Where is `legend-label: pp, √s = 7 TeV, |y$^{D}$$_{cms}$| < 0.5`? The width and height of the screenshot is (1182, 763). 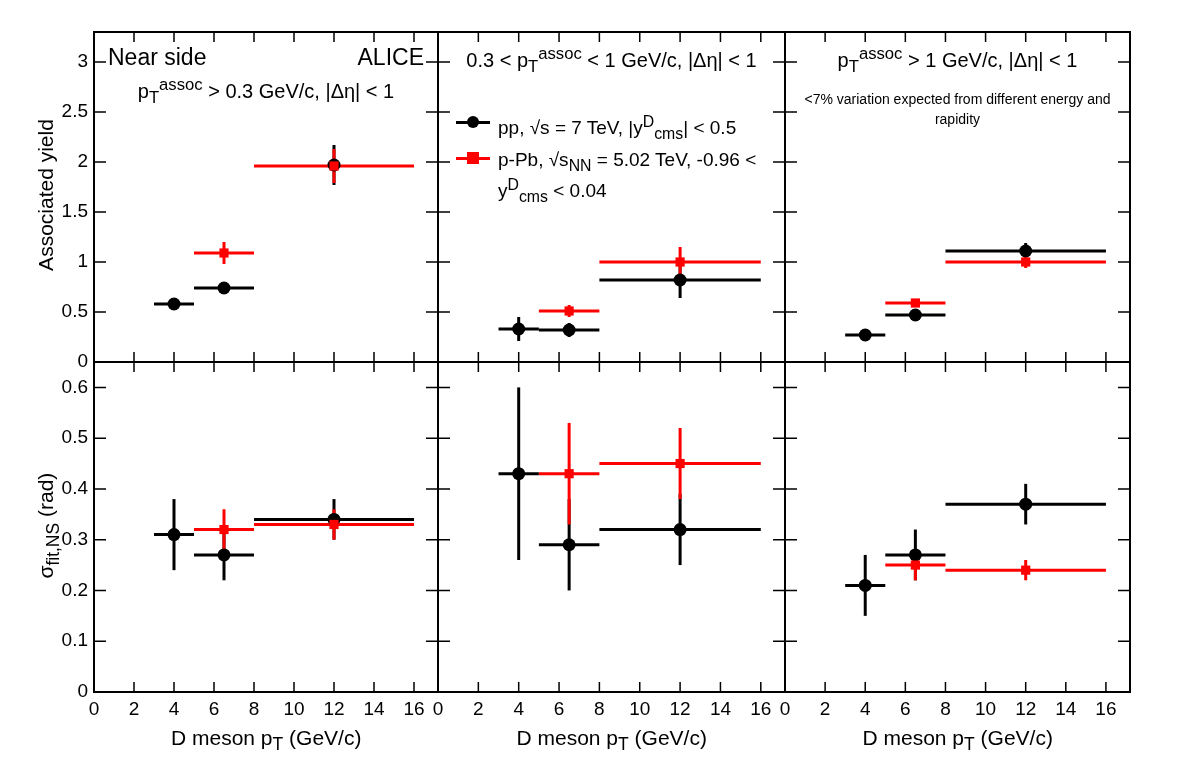 legend-label: pp, √s = 7 TeV, |y$^{D}$$_{cms}$| < 0.5 is located at coordinates (618, 128).